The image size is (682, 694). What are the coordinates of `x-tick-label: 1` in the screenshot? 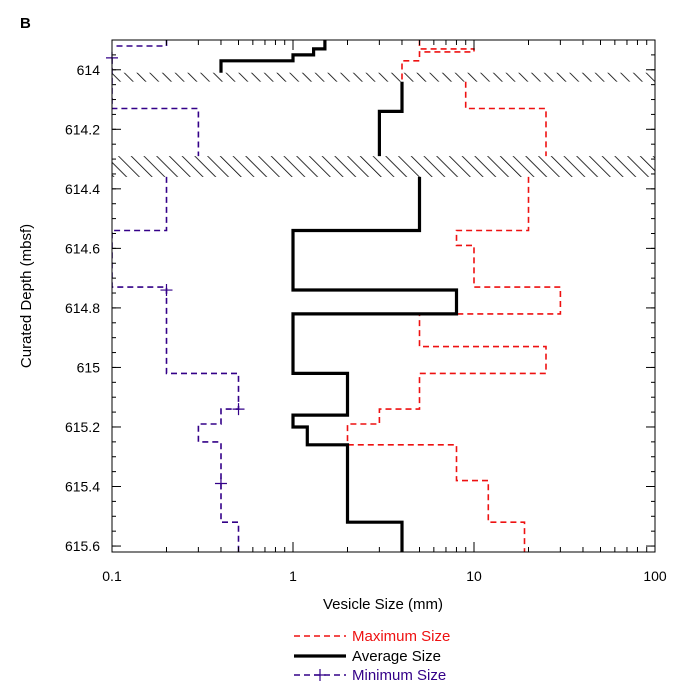 It's located at (293, 576).